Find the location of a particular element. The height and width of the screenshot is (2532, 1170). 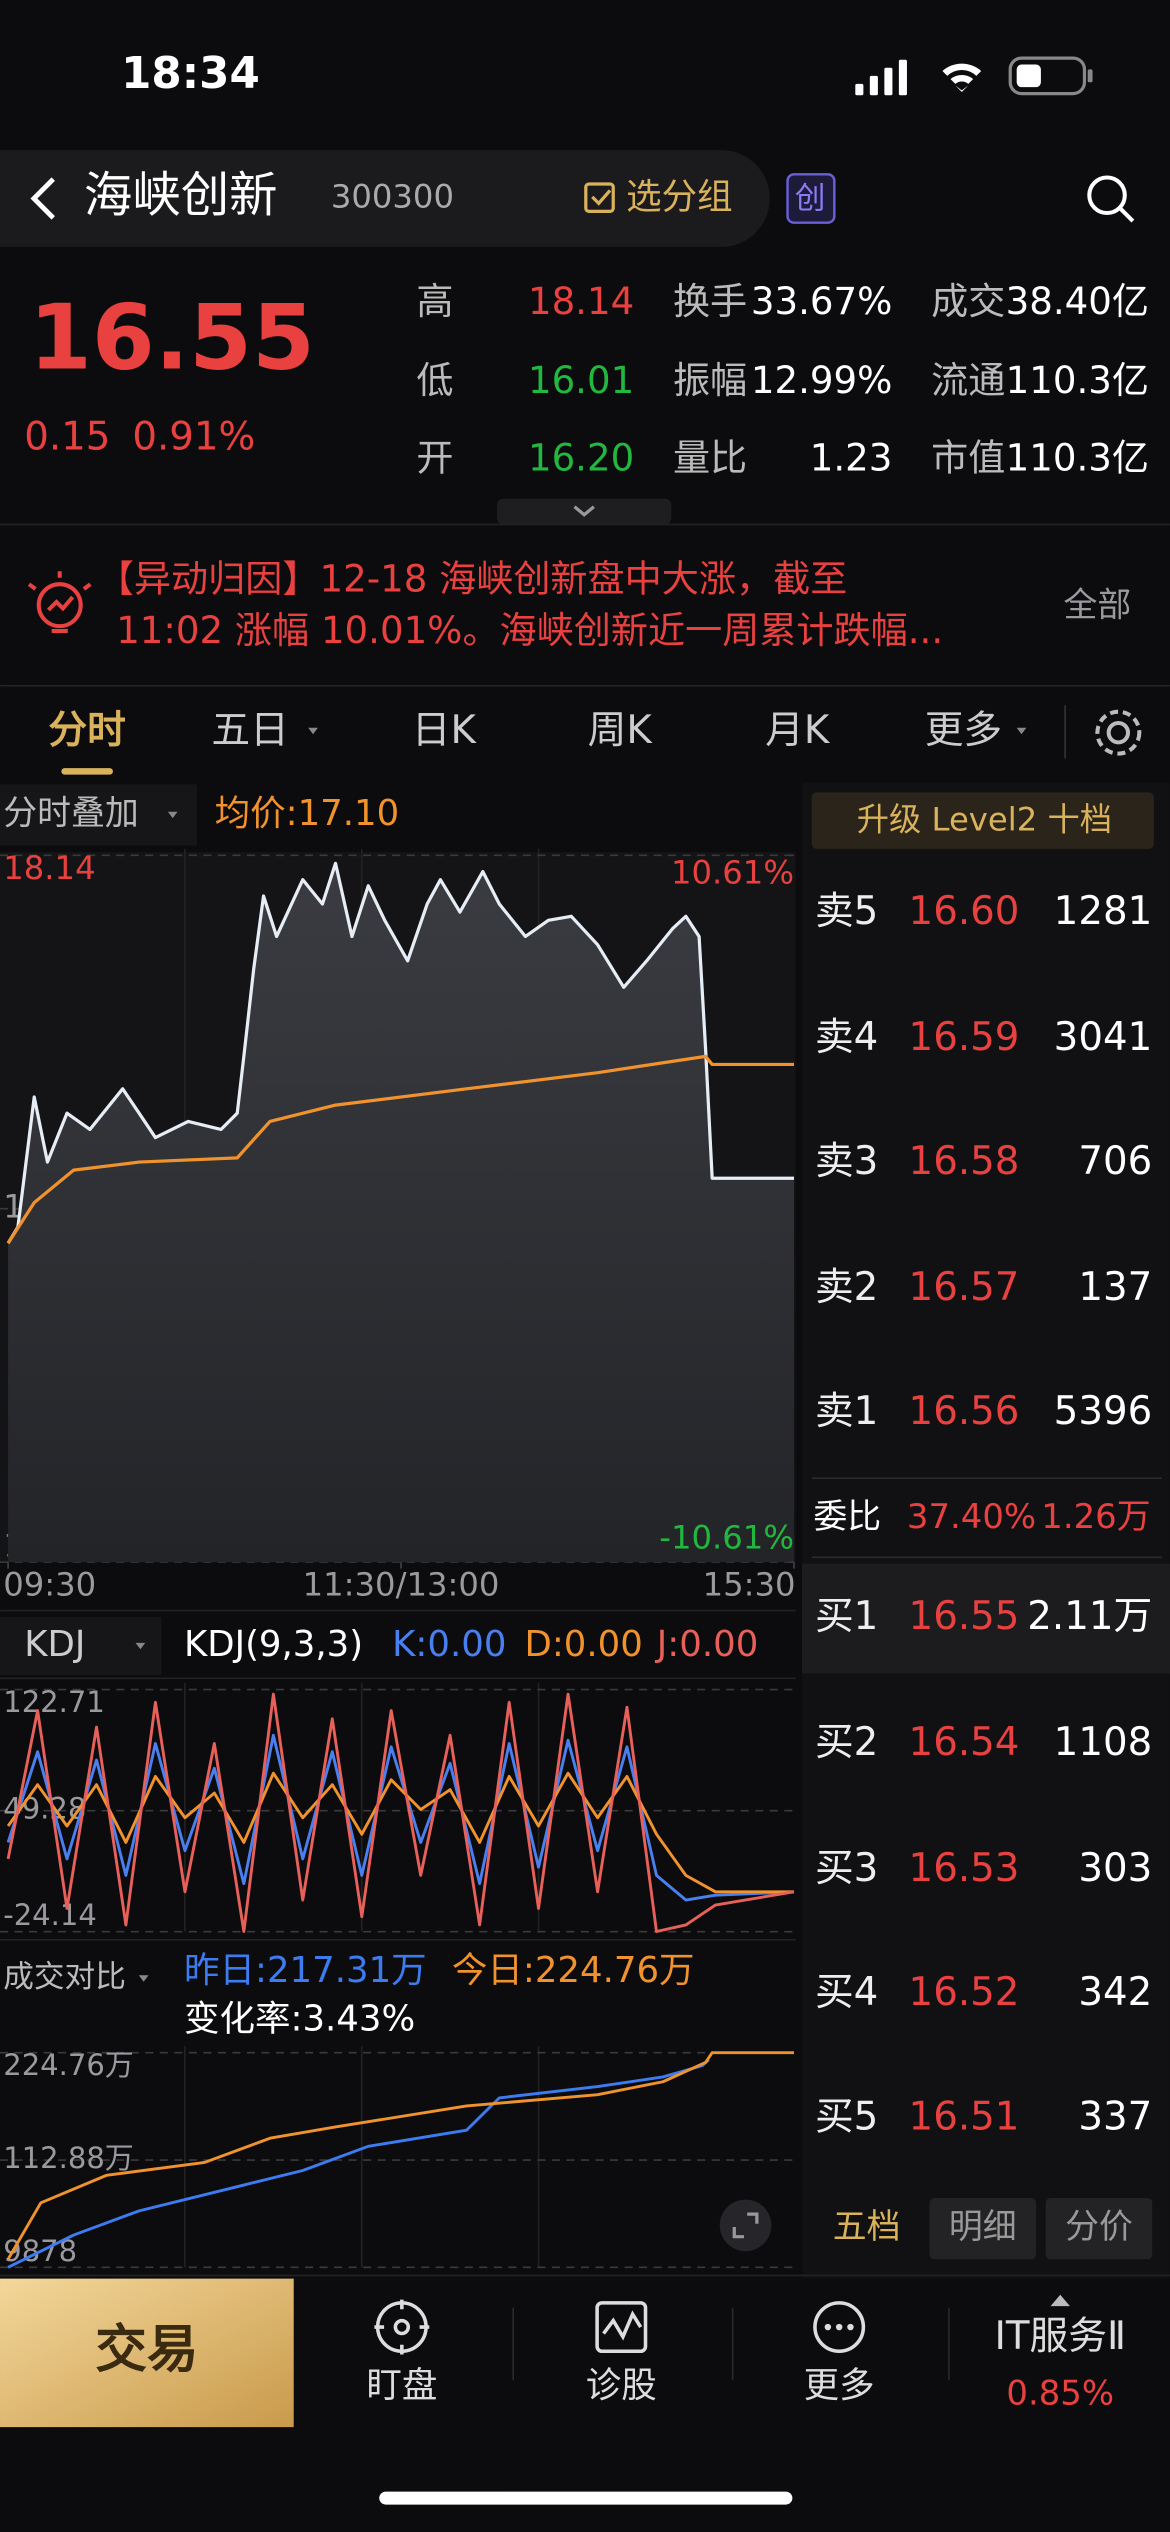

book-price: 16.58 is located at coordinates (964, 1161).